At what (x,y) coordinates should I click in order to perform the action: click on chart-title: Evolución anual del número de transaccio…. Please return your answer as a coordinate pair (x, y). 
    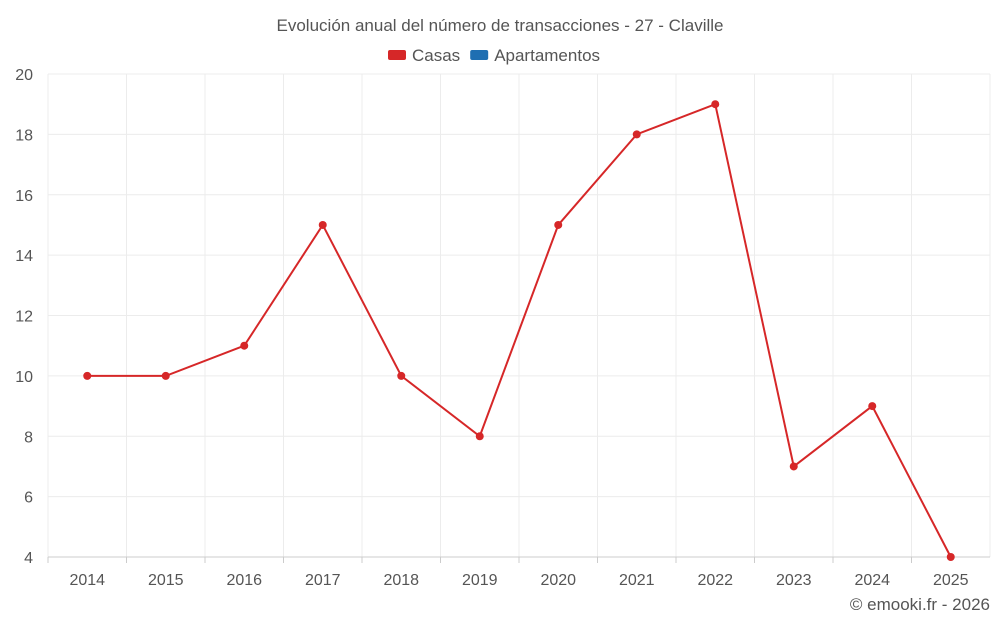
    Looking at the image, I should click on (500, 25).